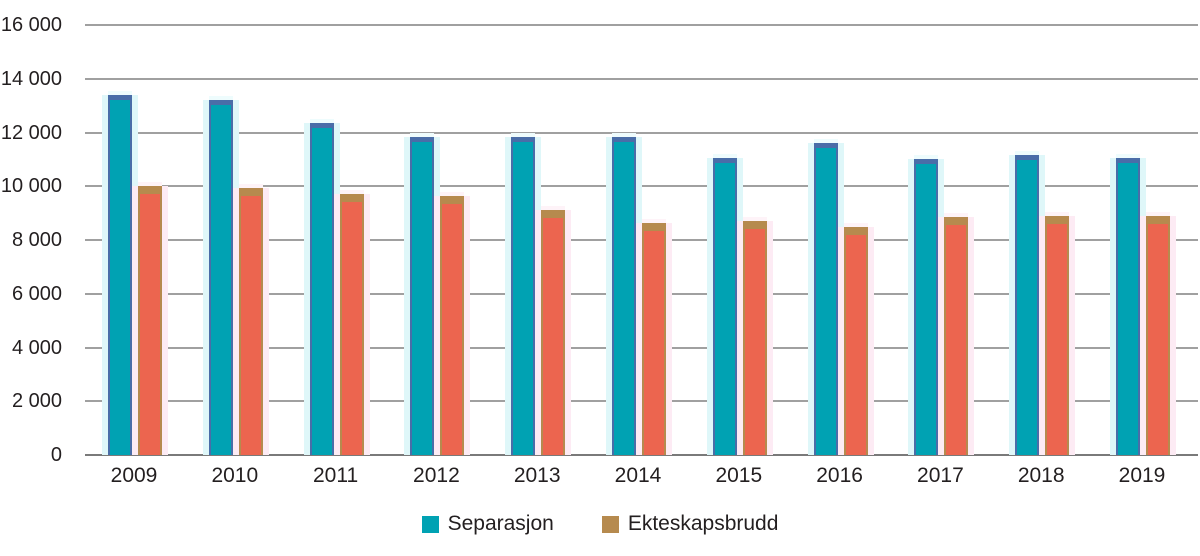 The image size is (1200, 556). I want to click on bar-ekteskapsbrudd-2009, so click(150, 320).